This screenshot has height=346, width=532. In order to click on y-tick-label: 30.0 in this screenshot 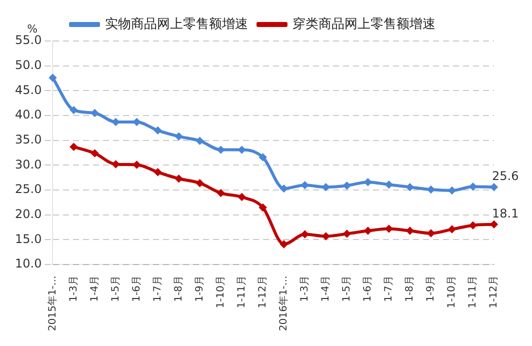, I will do `click(28, 164)`.